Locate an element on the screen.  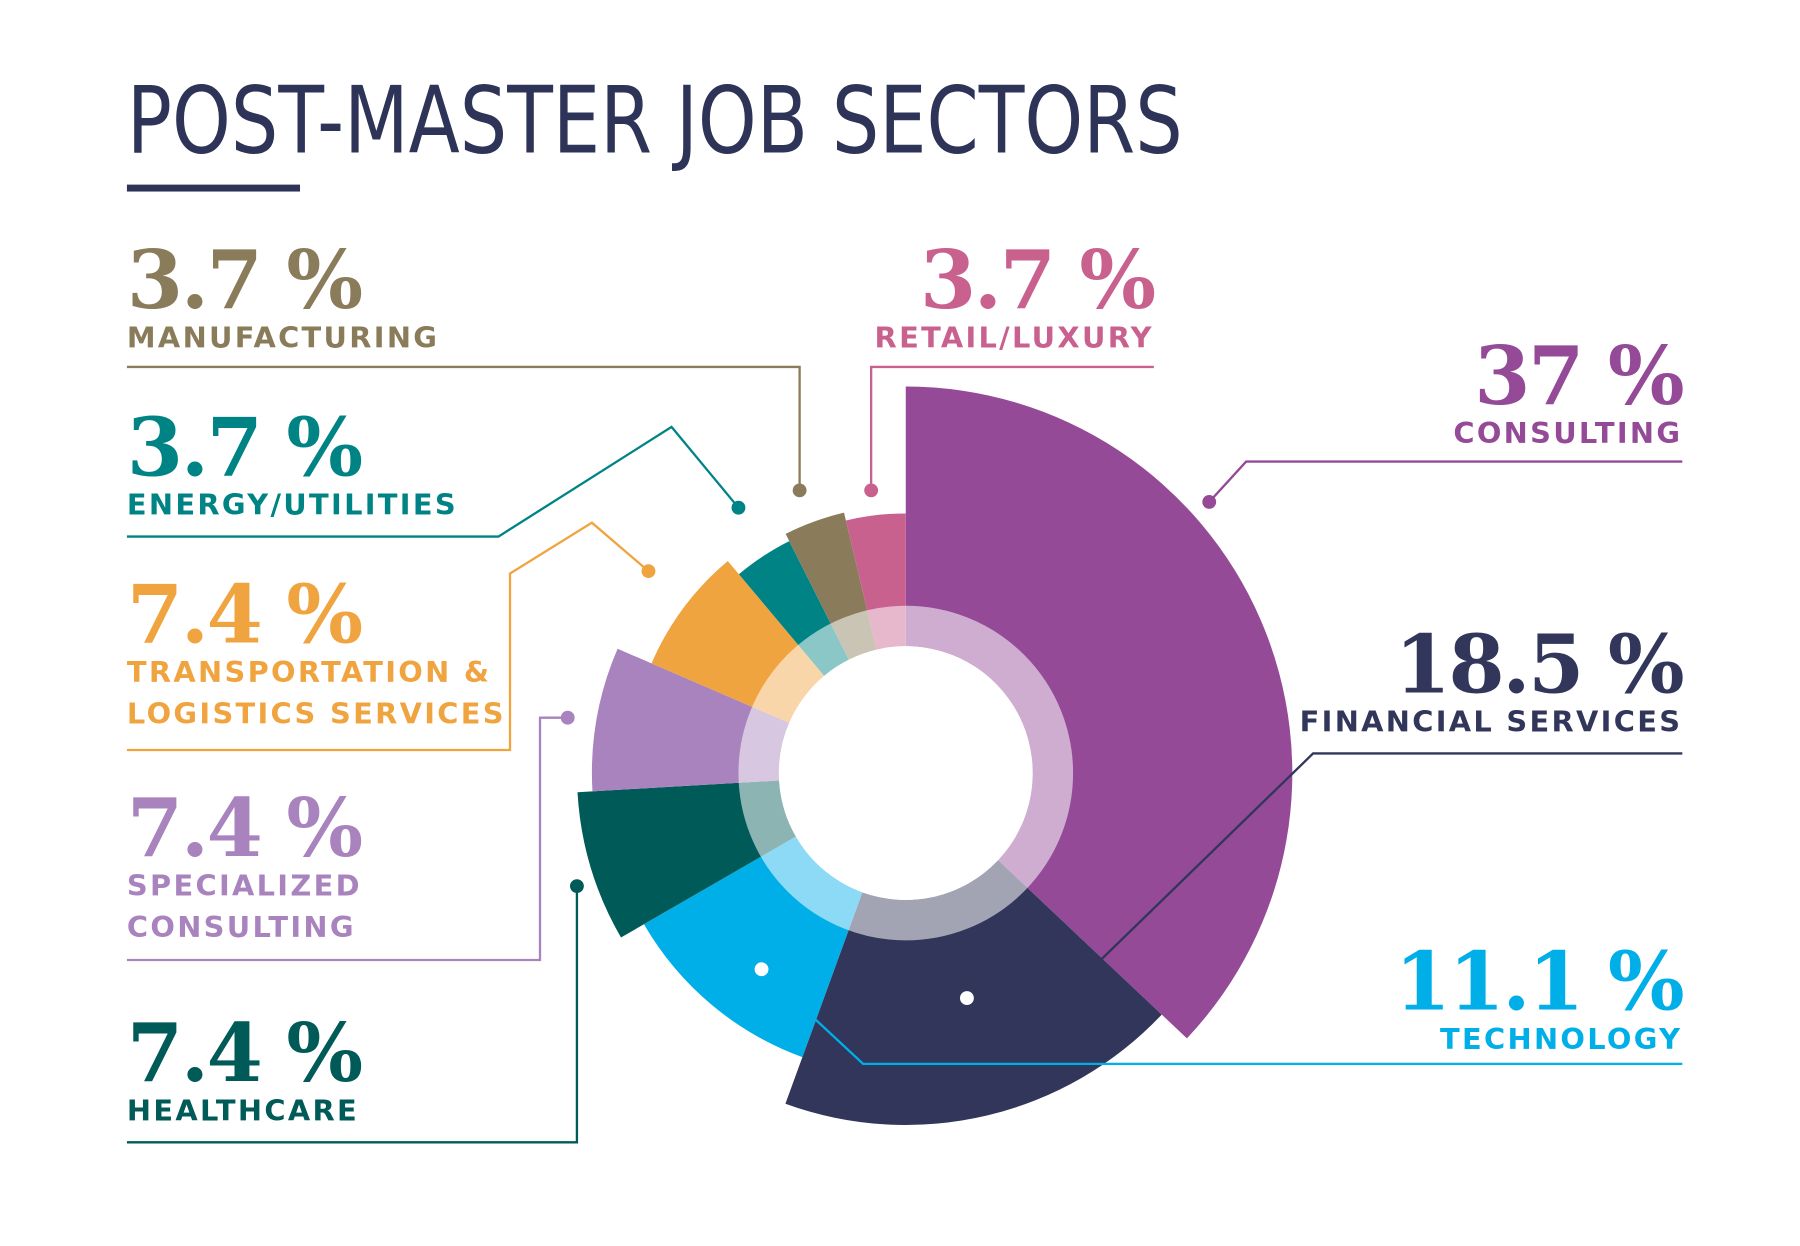
slice-label: 11.1 % TECHNOLOGY is located at coordinates (1453, 996).